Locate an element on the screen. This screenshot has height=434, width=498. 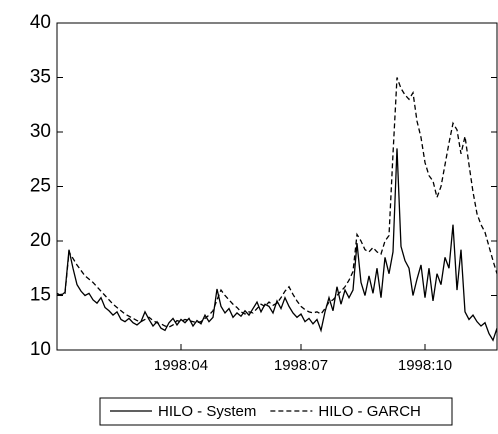
legend-label: HILO - System is located at coordinates (207, 411).